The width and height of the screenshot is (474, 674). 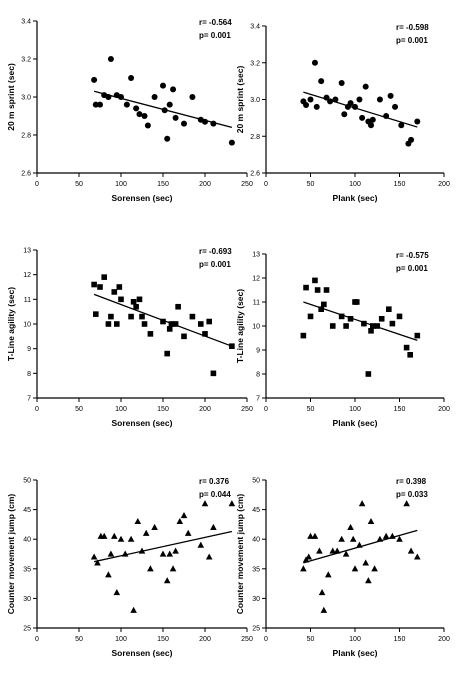 I want to click on y-tick-label: 2.8, so click(x=26, y=136).